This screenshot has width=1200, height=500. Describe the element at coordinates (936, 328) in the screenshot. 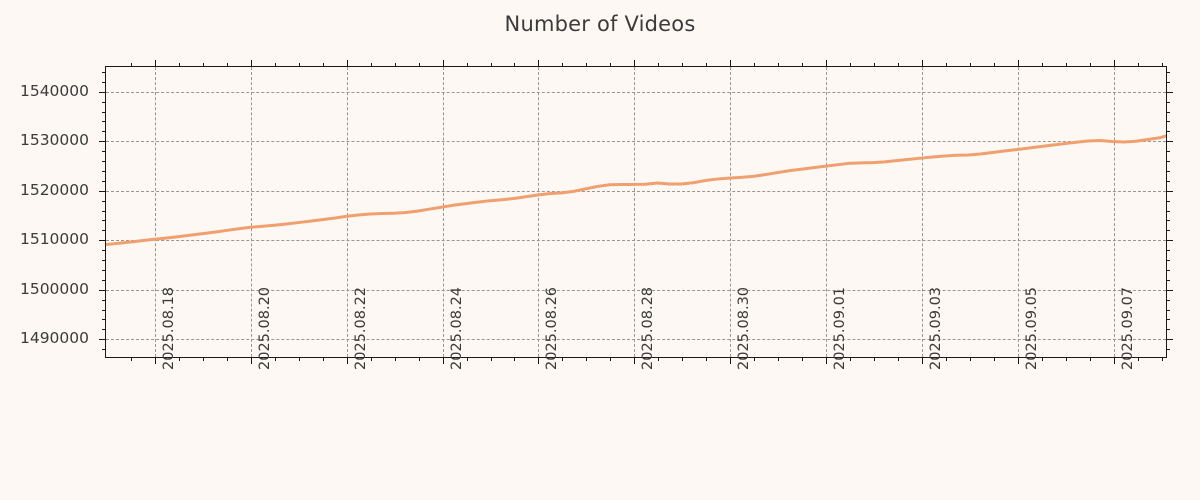

I see `x-axis-tick-label: 2025.09.03` at that location.